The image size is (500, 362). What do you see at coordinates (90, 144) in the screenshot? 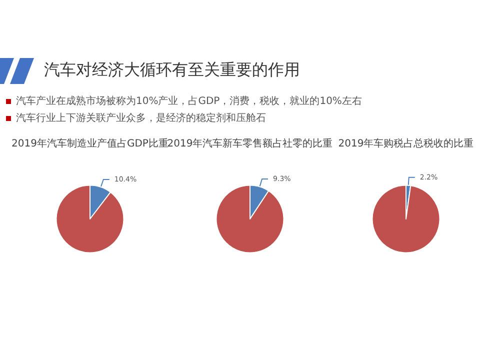
I see `chart-title: 2019年汽车制造业产值占GDP比重` at bounding box center [90, 144].